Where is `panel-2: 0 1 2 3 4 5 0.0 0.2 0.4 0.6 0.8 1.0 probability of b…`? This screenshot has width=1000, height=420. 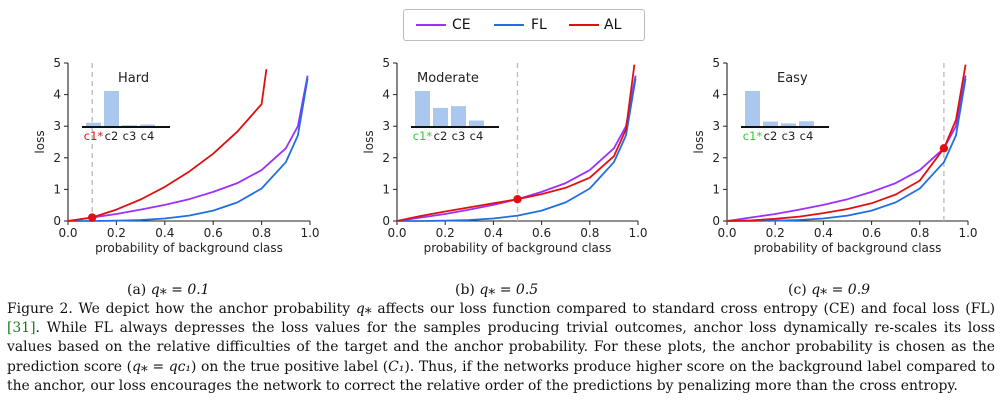
panel-2: 0 1 2 3 4 5 0.0 0.2 0.4 0.6 0.8 1.0 probability of b… is located at coordinates (505, 155).